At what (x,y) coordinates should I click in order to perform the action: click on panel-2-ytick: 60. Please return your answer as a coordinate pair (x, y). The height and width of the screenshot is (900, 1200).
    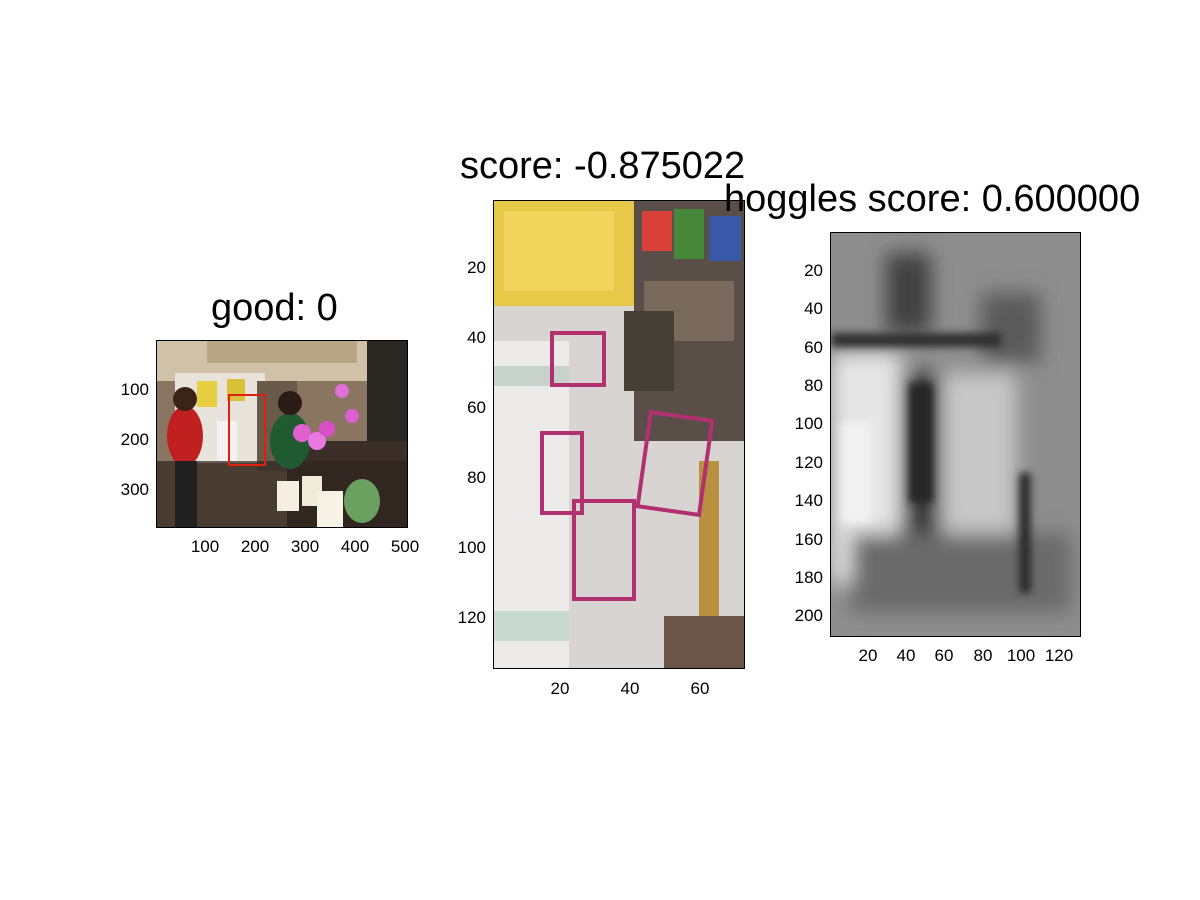
    Looking at the image, I should click on (476, 407).